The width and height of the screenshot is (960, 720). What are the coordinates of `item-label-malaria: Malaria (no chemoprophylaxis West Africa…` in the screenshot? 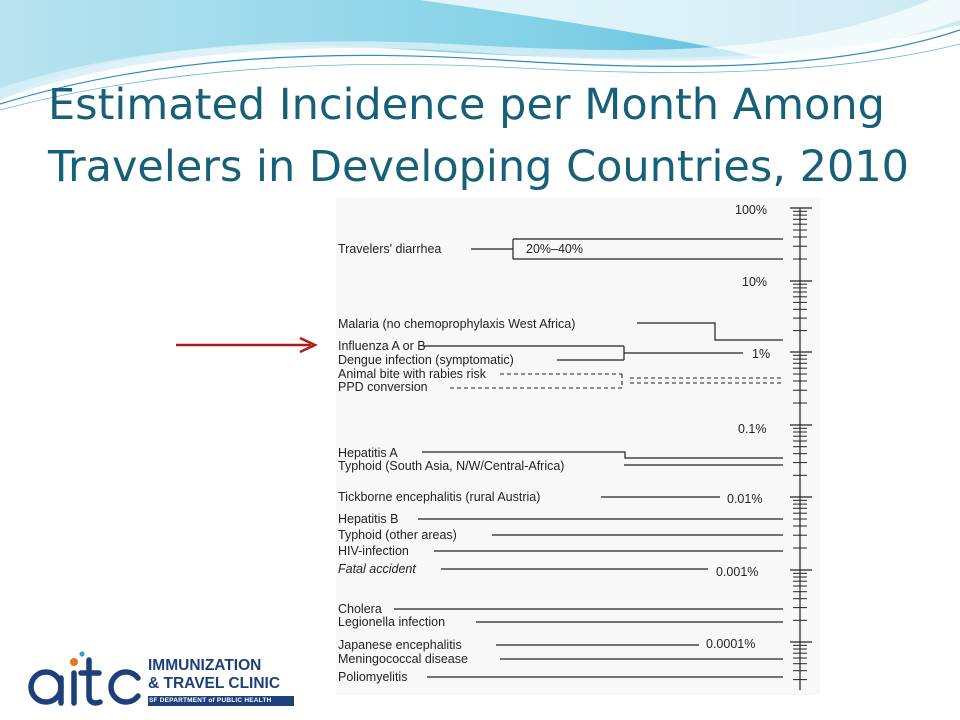 It's located at (456, 324).